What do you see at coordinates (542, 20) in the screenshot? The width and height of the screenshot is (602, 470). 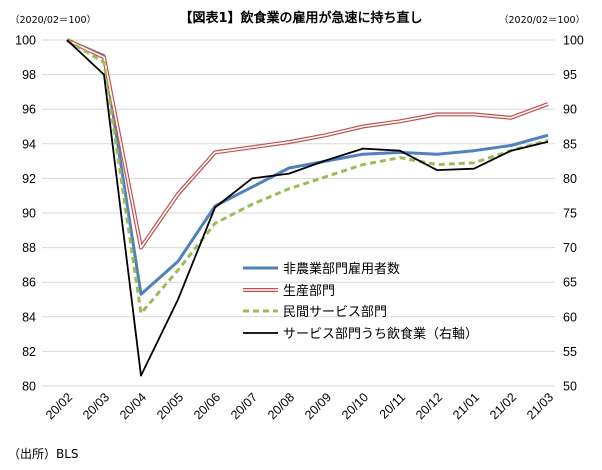 I see `right-axis-unit: （2020/02＝100）` at bounding box center [542, 20].